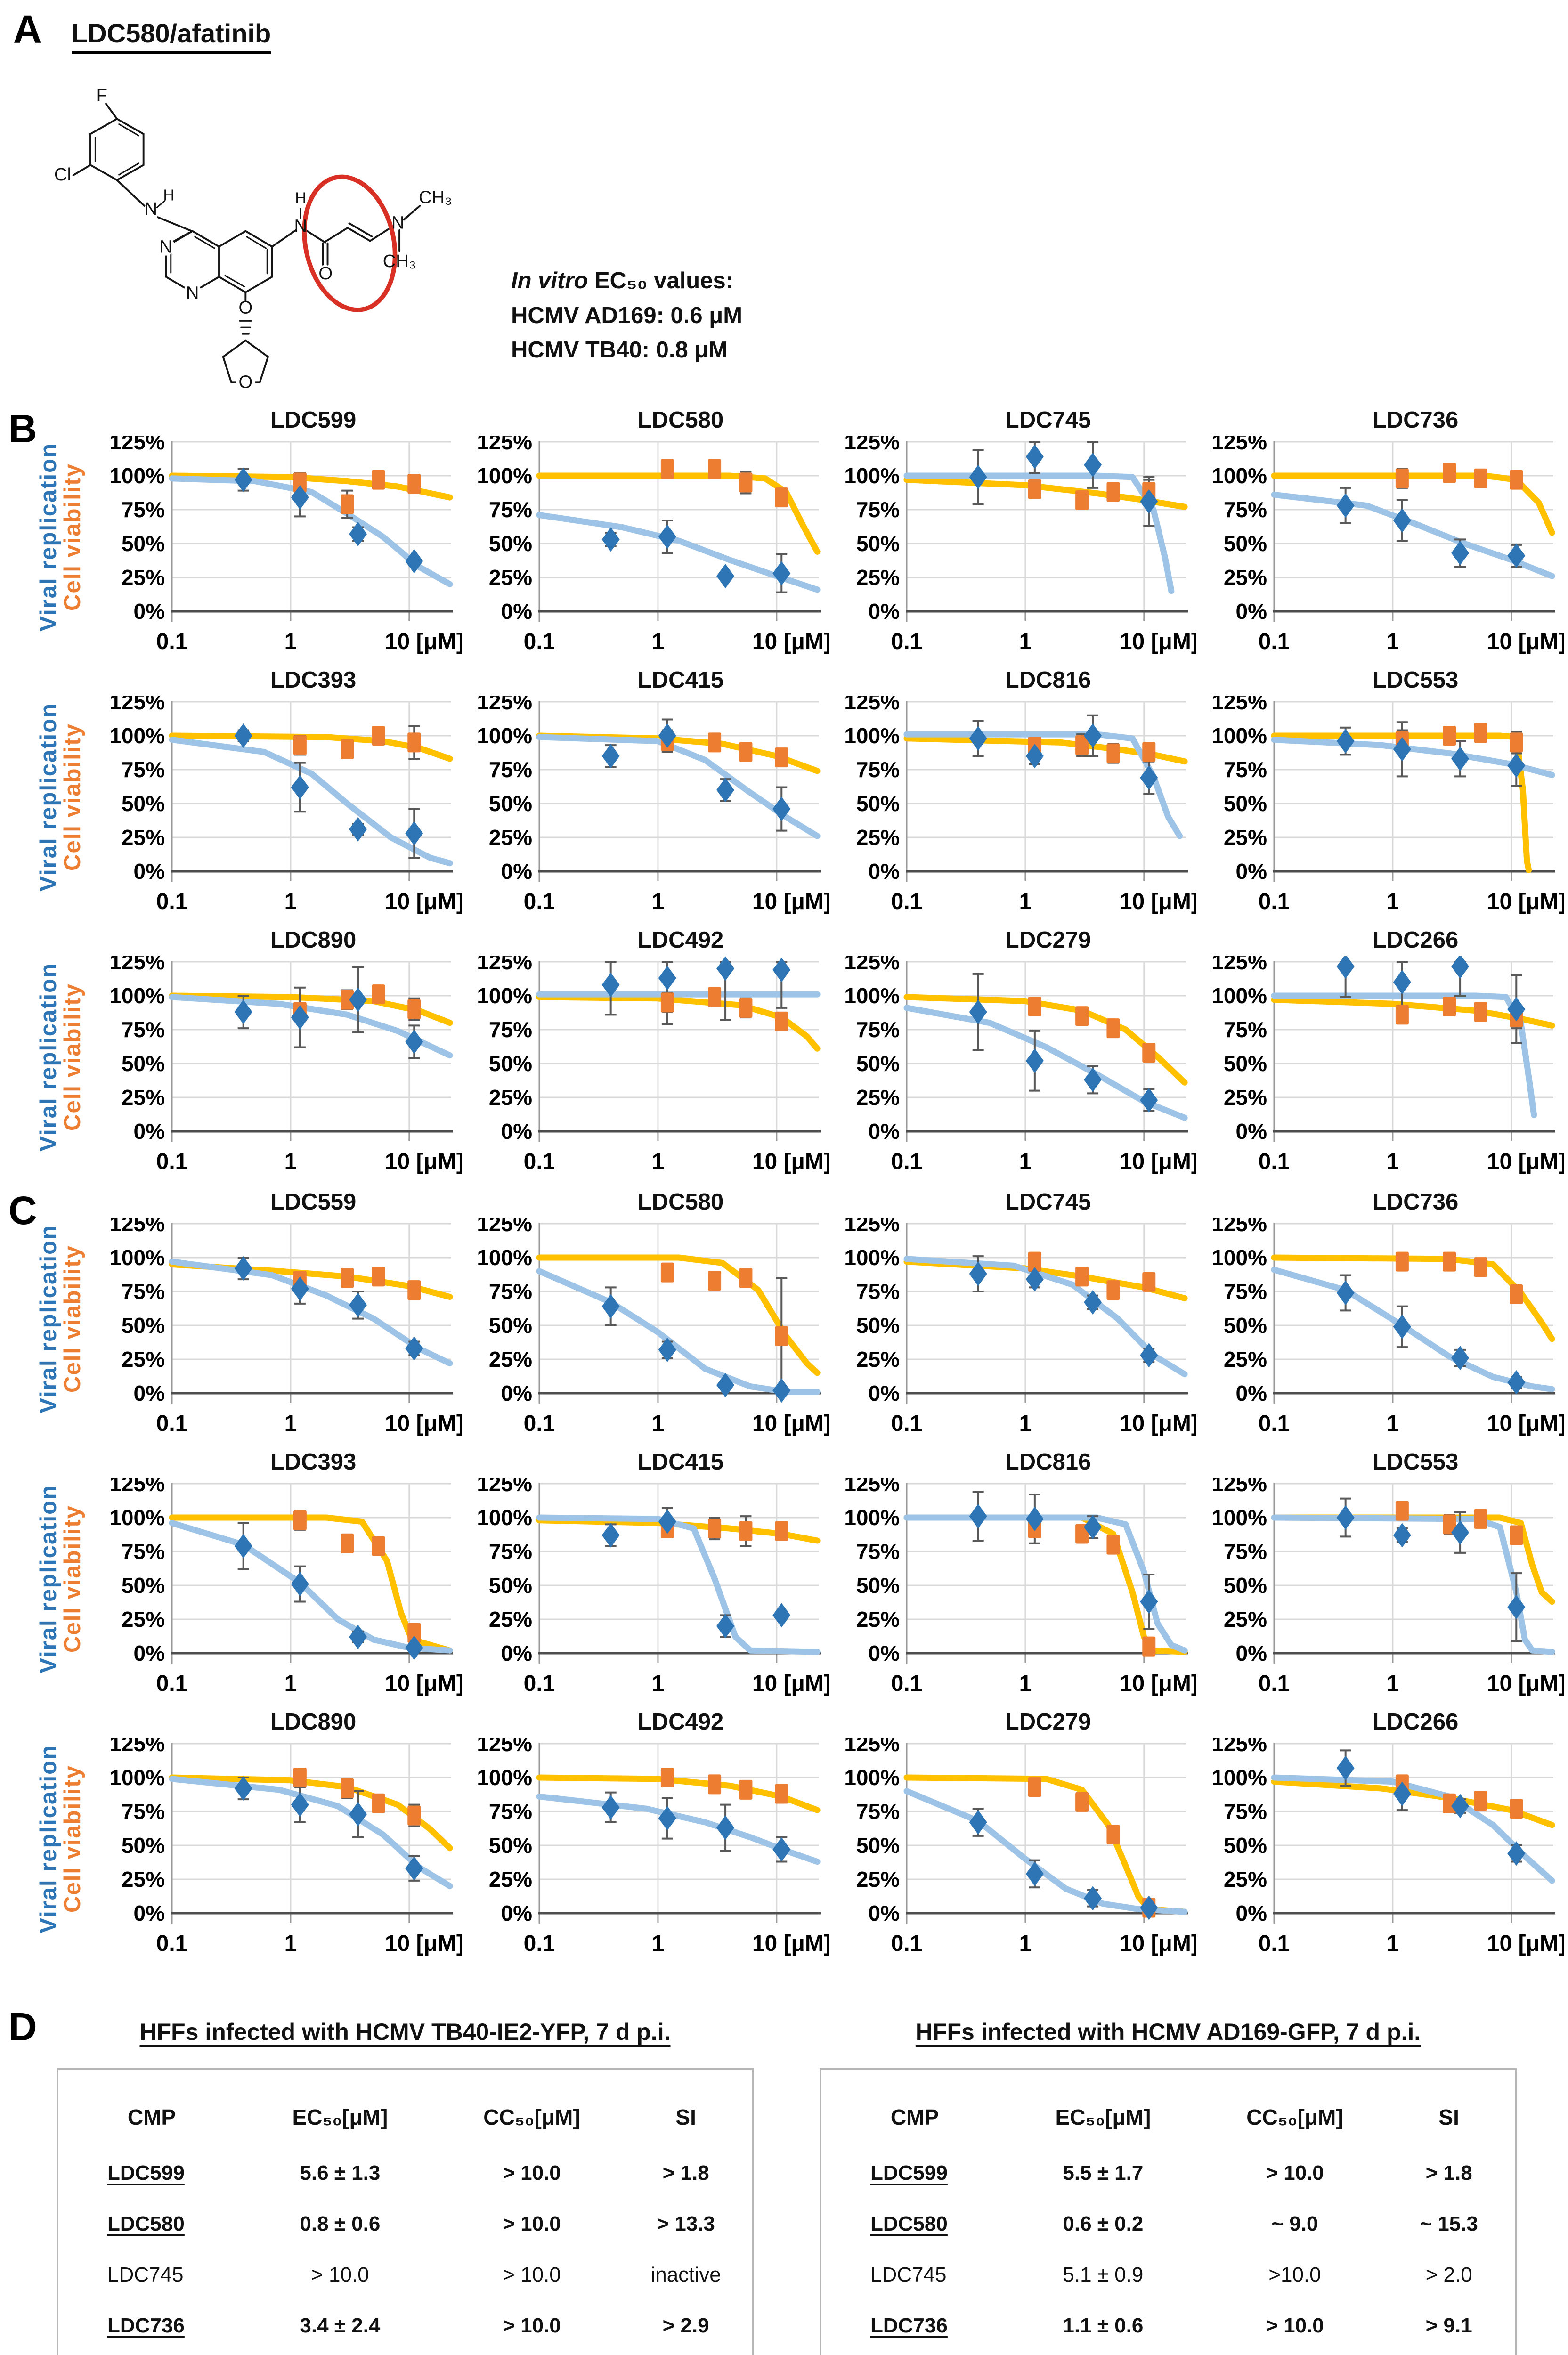 The image size is (1568, 2355). Describe the element at coordinates (340, 2117) in the screenshot. I see `column-header: EC₅₀[μM]` at that location.